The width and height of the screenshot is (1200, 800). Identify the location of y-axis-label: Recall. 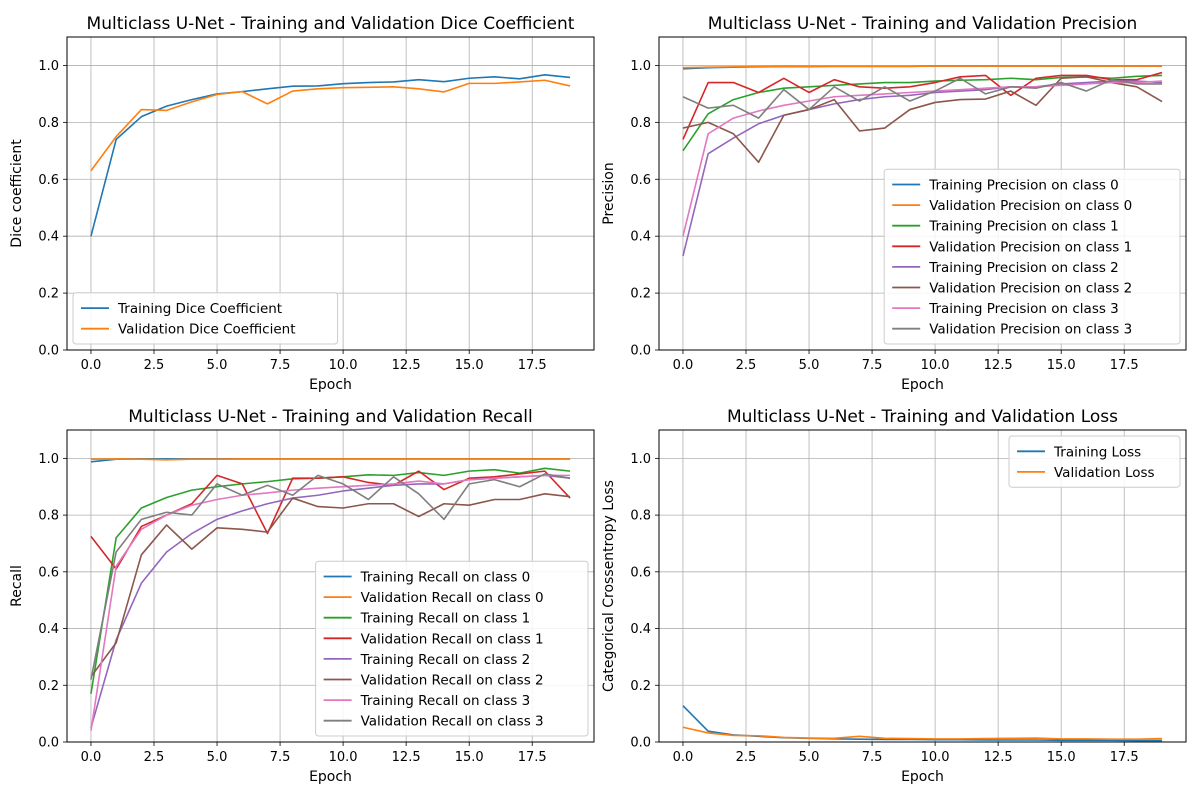
(17, 586).